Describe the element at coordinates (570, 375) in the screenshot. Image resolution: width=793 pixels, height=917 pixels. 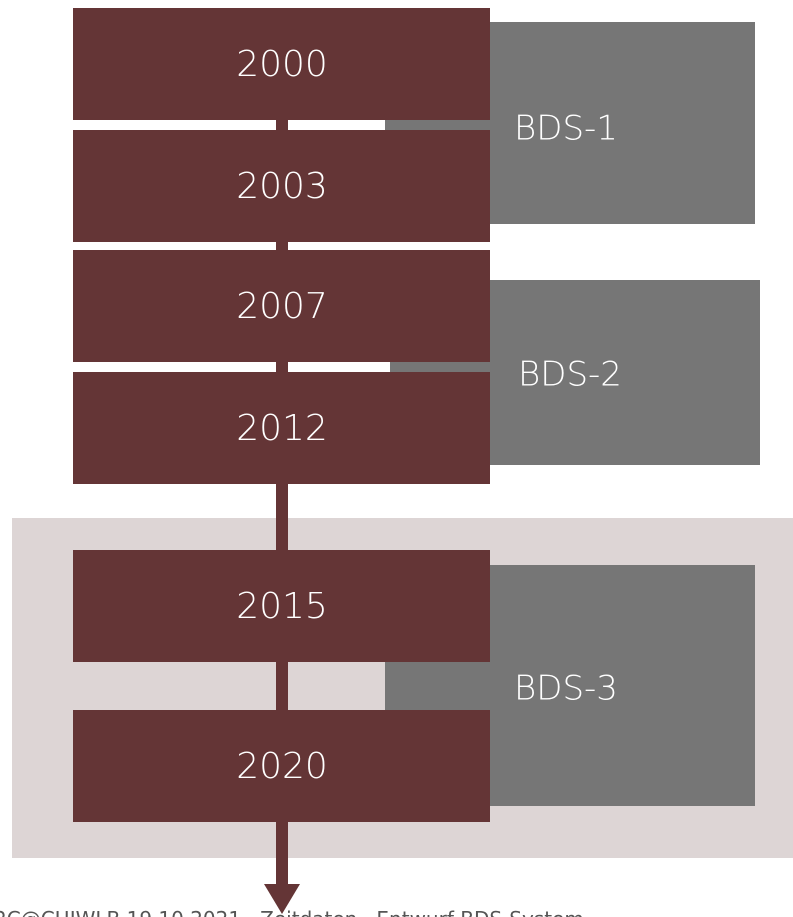
I see `phase-label: BDS-2` at that location.